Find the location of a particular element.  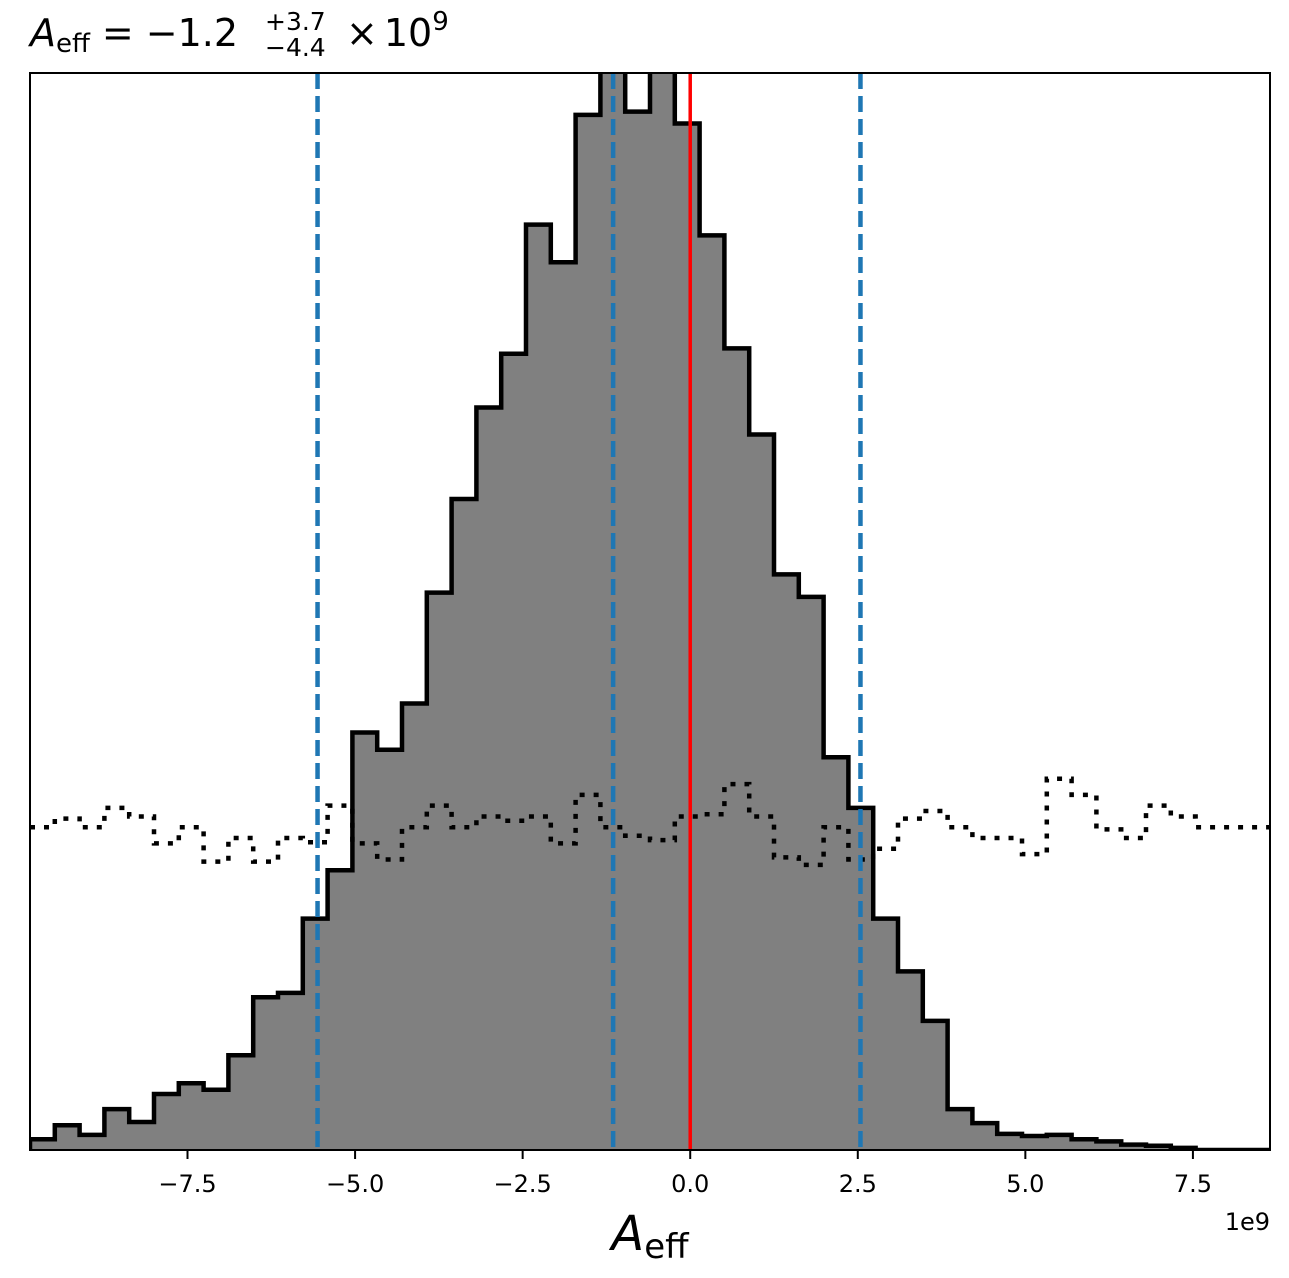

prior-outline is located at coordinates (650, 822).